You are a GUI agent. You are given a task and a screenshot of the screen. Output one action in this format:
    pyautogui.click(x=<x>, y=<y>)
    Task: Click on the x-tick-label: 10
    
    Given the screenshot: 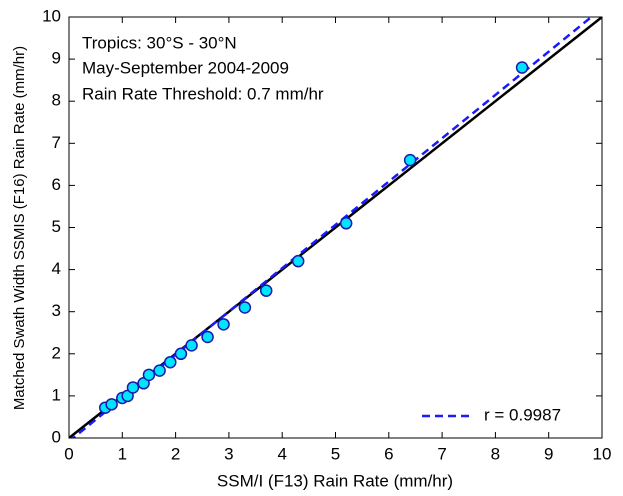 What is the action you would take?
    pyautogui.click(x=602, y=453)
    